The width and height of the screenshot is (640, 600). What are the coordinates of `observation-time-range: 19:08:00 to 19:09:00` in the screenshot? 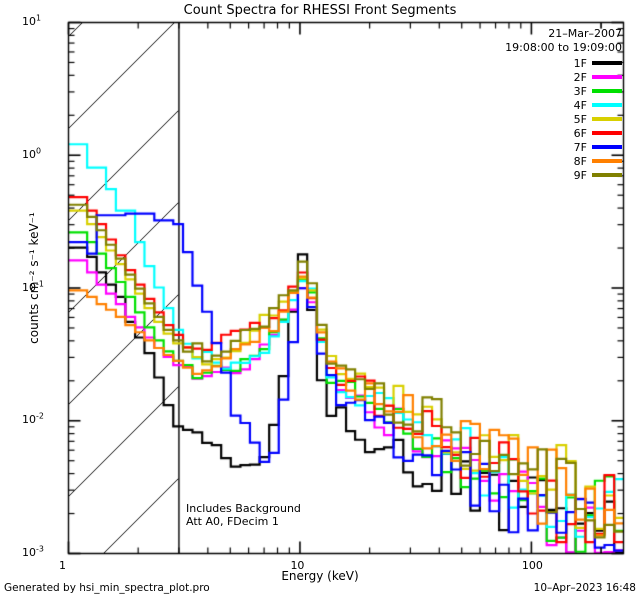 It's located at (563, 47).